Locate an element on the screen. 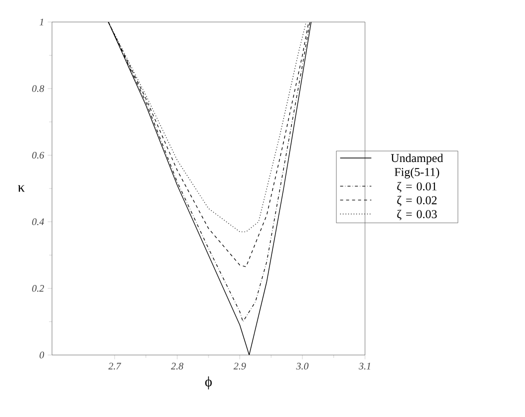 Image resolution: width=525 pixels, height=417 pixels. x-tick-label: 2.9 is located at coordinates (240, 366).